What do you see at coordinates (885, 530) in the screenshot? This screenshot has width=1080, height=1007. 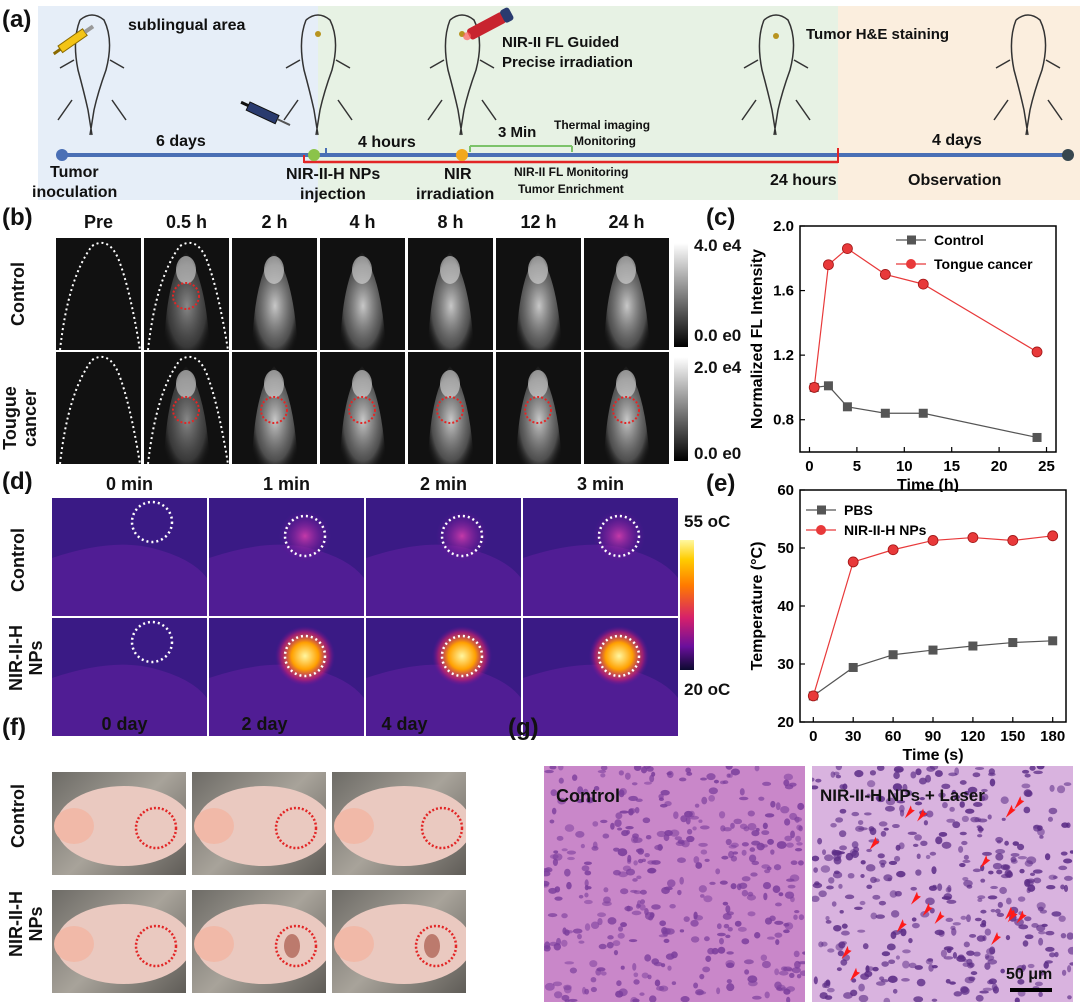 I see `legend-label: NIR-II-H NPs` at bounding box center [885, 530].